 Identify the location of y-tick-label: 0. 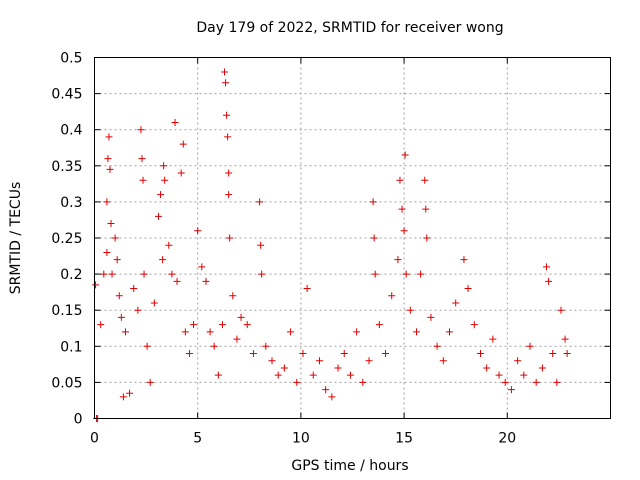
(78, 420).